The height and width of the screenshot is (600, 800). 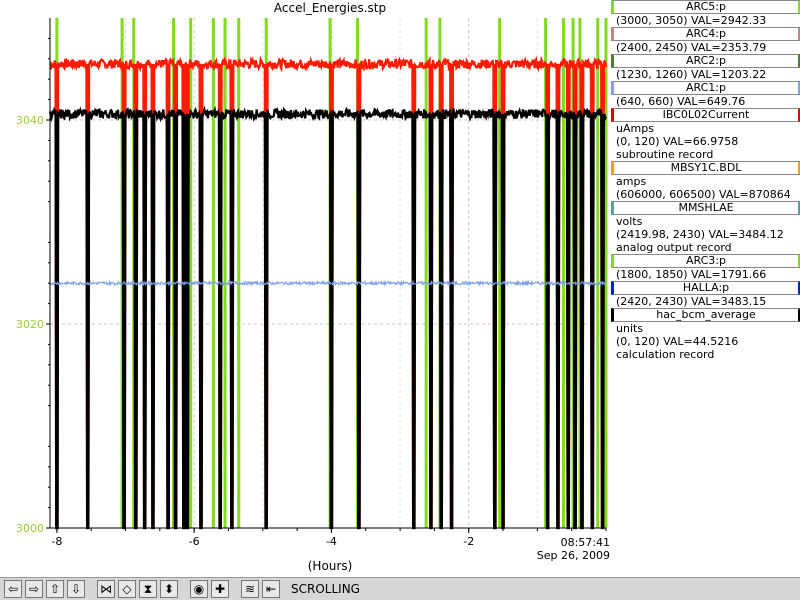 What do you see at coordinates (705, 261) in the screenshot?
I see `legend-name: ARC3:p` at bounding box center [705, 261].